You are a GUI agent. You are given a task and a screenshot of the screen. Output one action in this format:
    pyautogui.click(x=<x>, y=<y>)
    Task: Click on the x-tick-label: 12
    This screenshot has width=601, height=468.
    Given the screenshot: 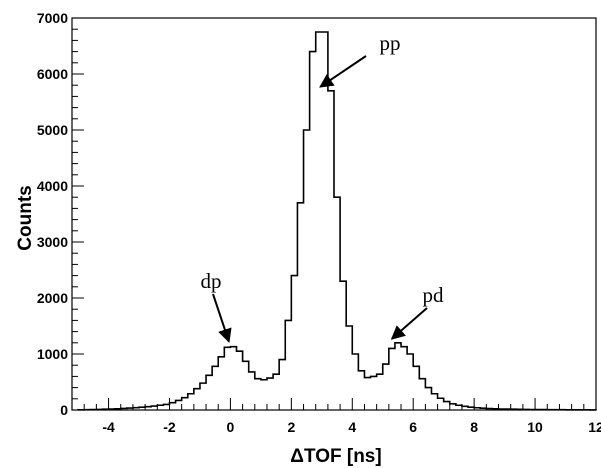 What is the action you would take?
    pyautogui.click(x=594, y=427)
    